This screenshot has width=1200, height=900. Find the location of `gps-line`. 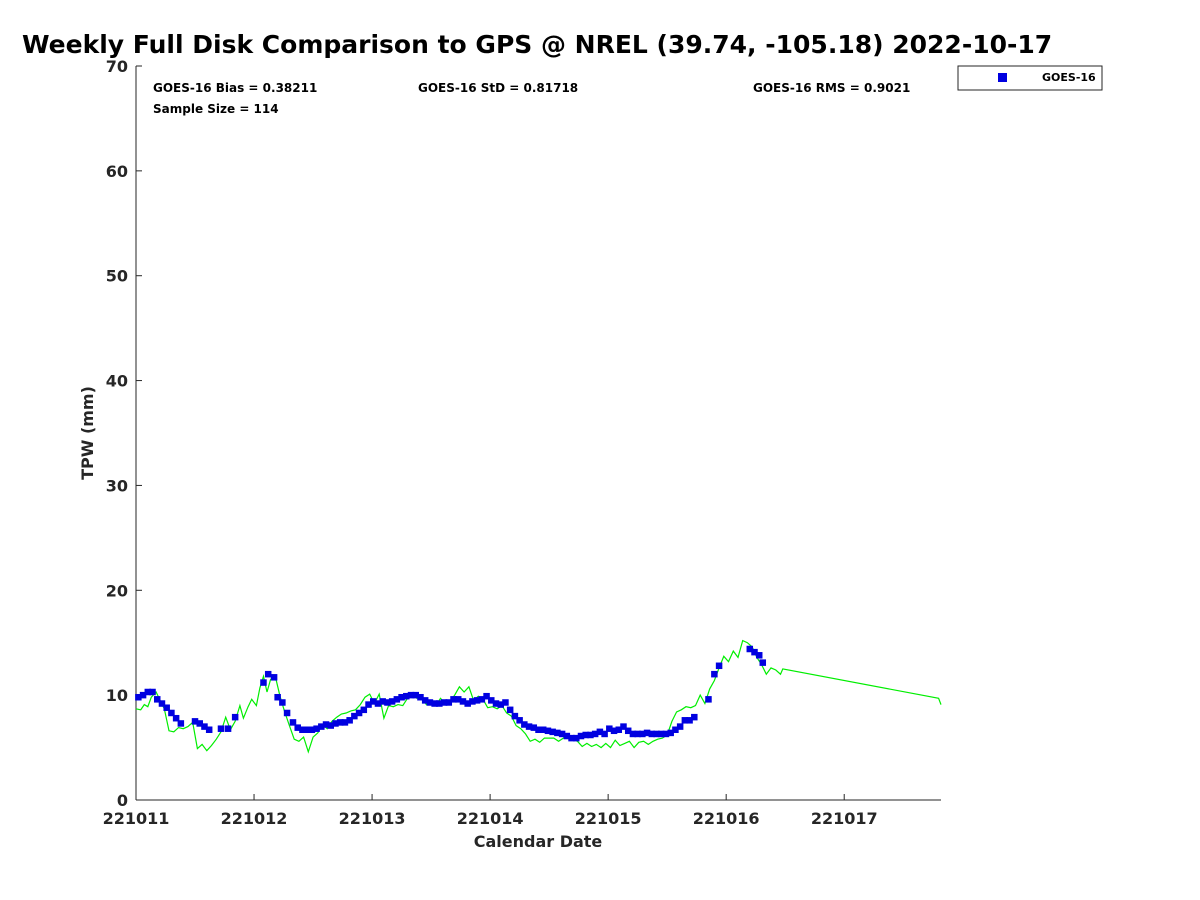

gps-line is located at coordinates (538, 696).